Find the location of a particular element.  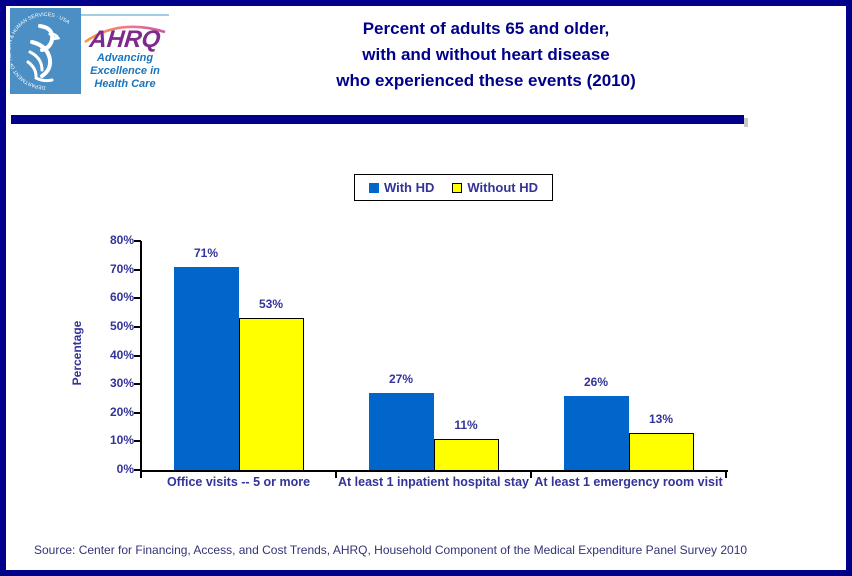

ahrq-arc-icon is located at coordinates (125, 34).